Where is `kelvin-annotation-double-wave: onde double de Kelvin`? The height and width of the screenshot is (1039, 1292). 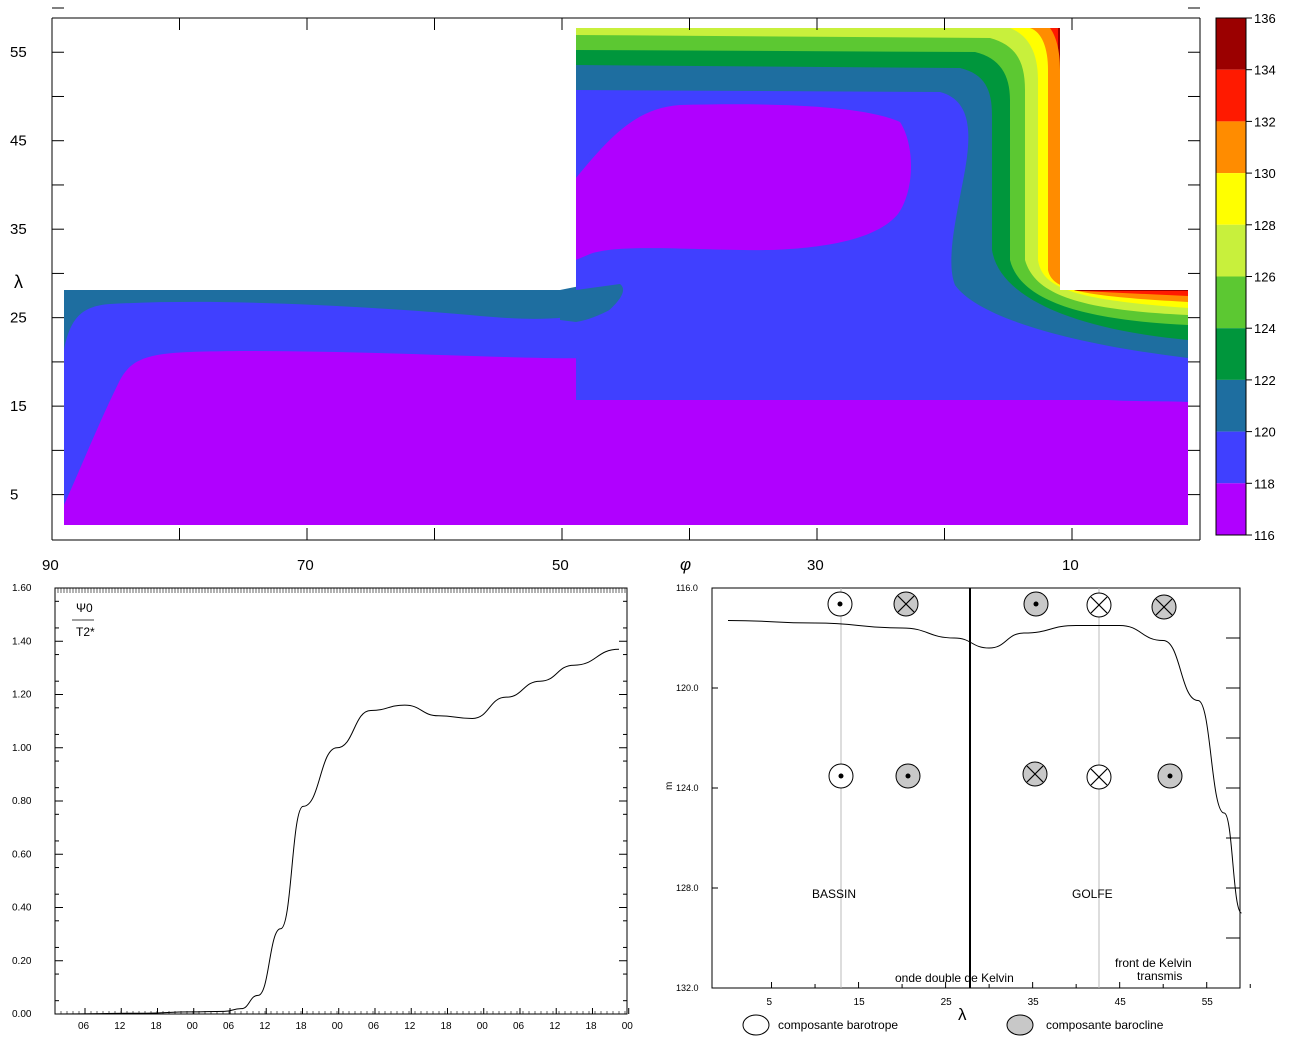 kelvin-annotation-double-wave: onde double de Kelvin is located at coordinates (954, 978).